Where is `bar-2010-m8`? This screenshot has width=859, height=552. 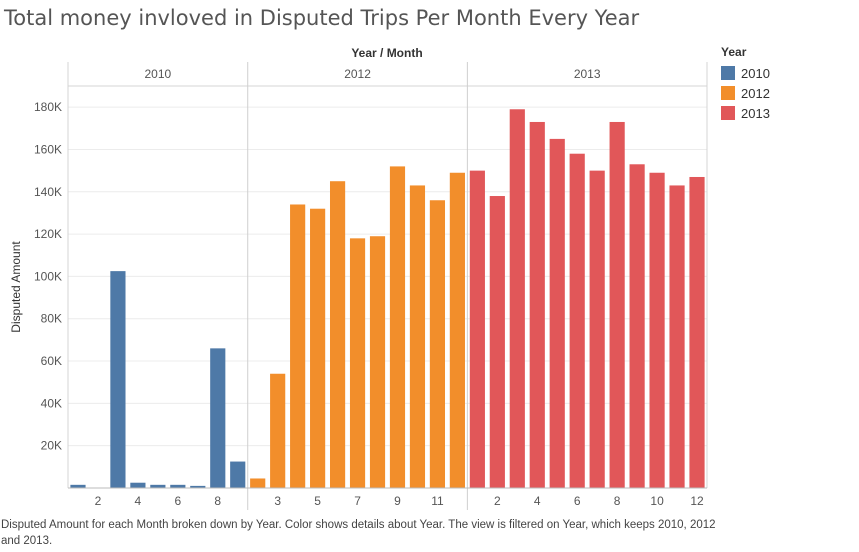
bar-2010-m8 is located at coordinates (218, 418).